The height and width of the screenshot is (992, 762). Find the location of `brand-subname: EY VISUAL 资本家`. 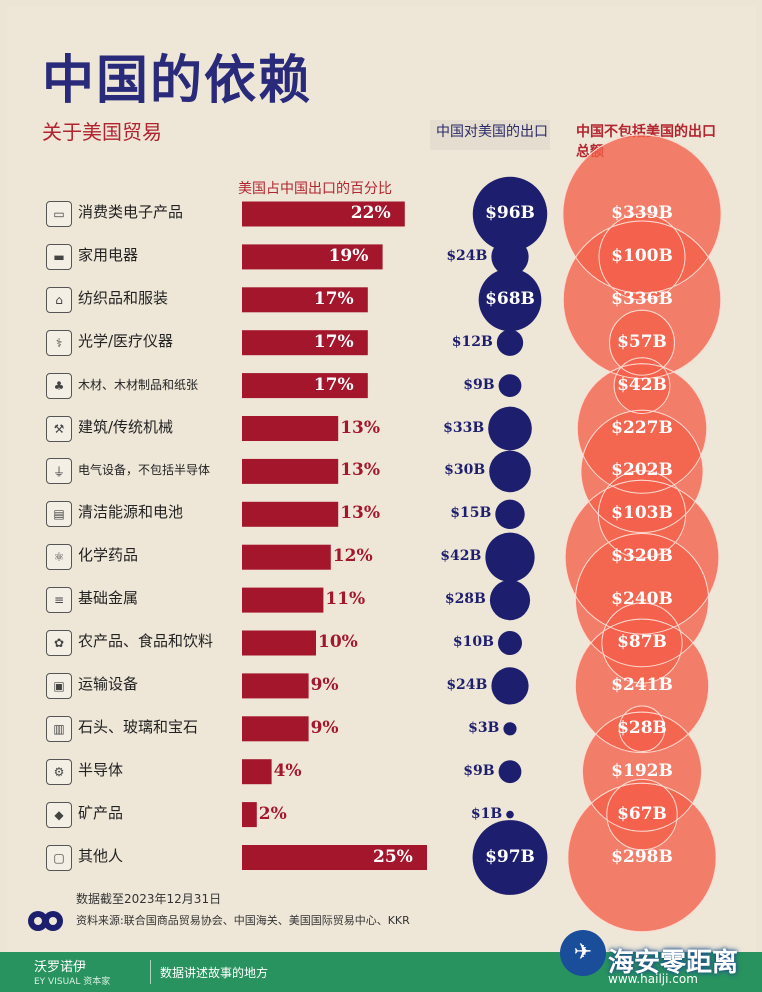

brand-subname: EY VISUAL 资本家 is located at coordinates (72, 982).